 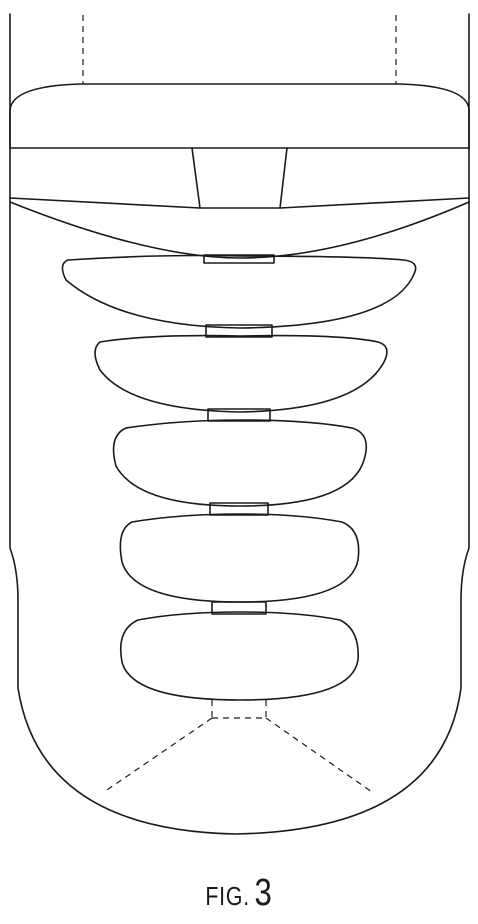 What do you see at coordinates (283, 178) in the screenshot?
I see `neck-line-right` at bounding box center [283, 178].